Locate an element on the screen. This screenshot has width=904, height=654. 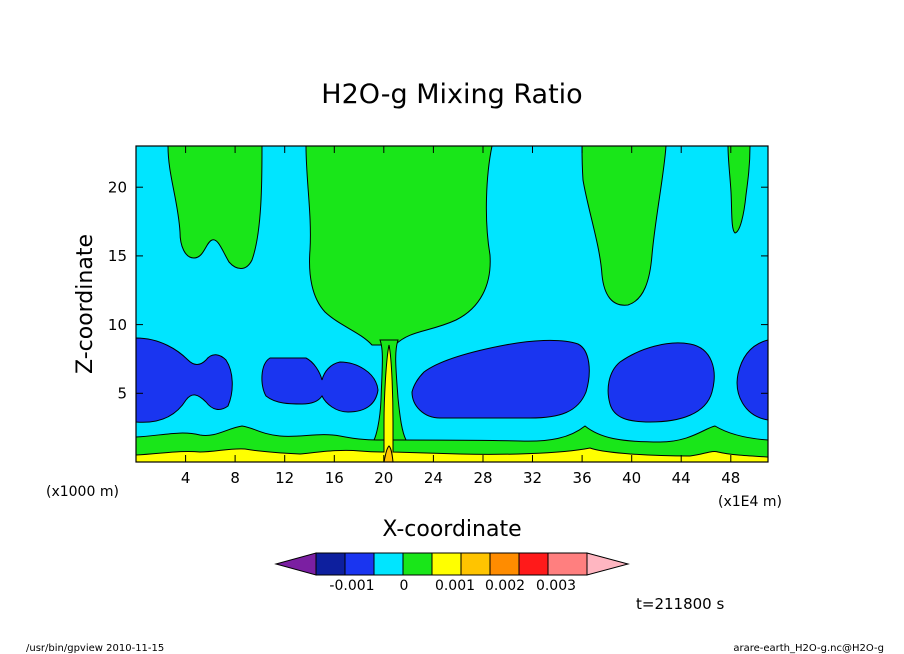
x-tick-label: 40 is located at coordinates (631, 478).